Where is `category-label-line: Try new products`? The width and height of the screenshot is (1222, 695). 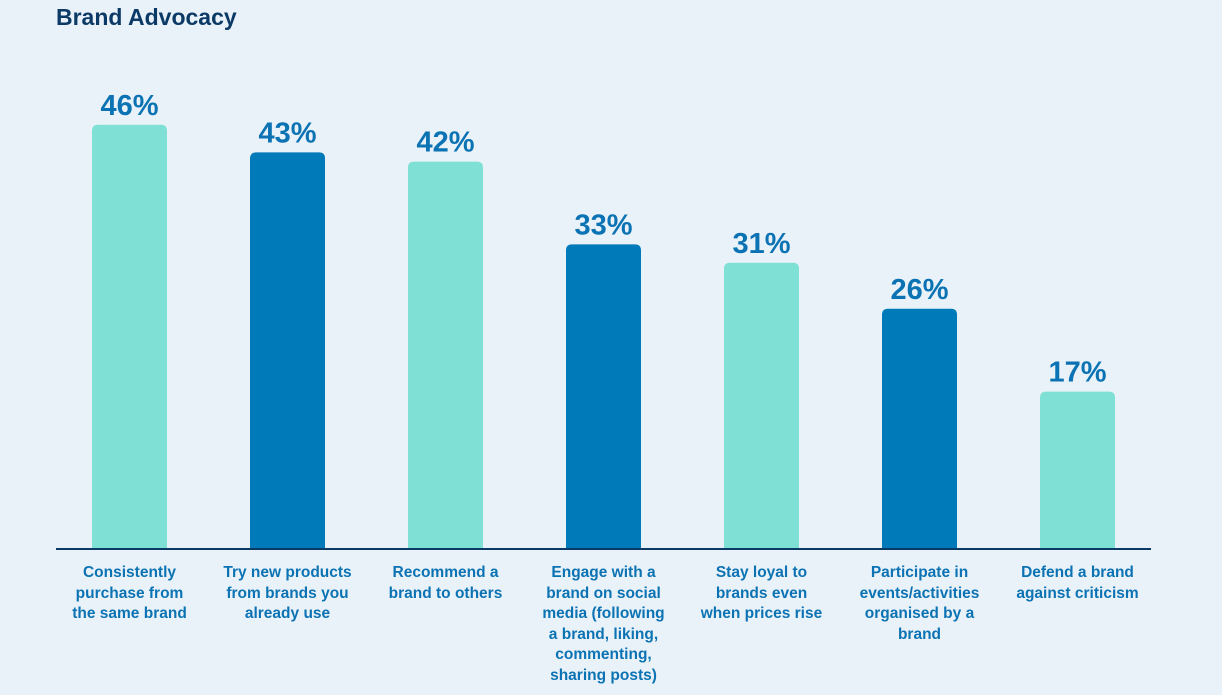 category-label-line: Try new products is located at coordinates (287, 572).